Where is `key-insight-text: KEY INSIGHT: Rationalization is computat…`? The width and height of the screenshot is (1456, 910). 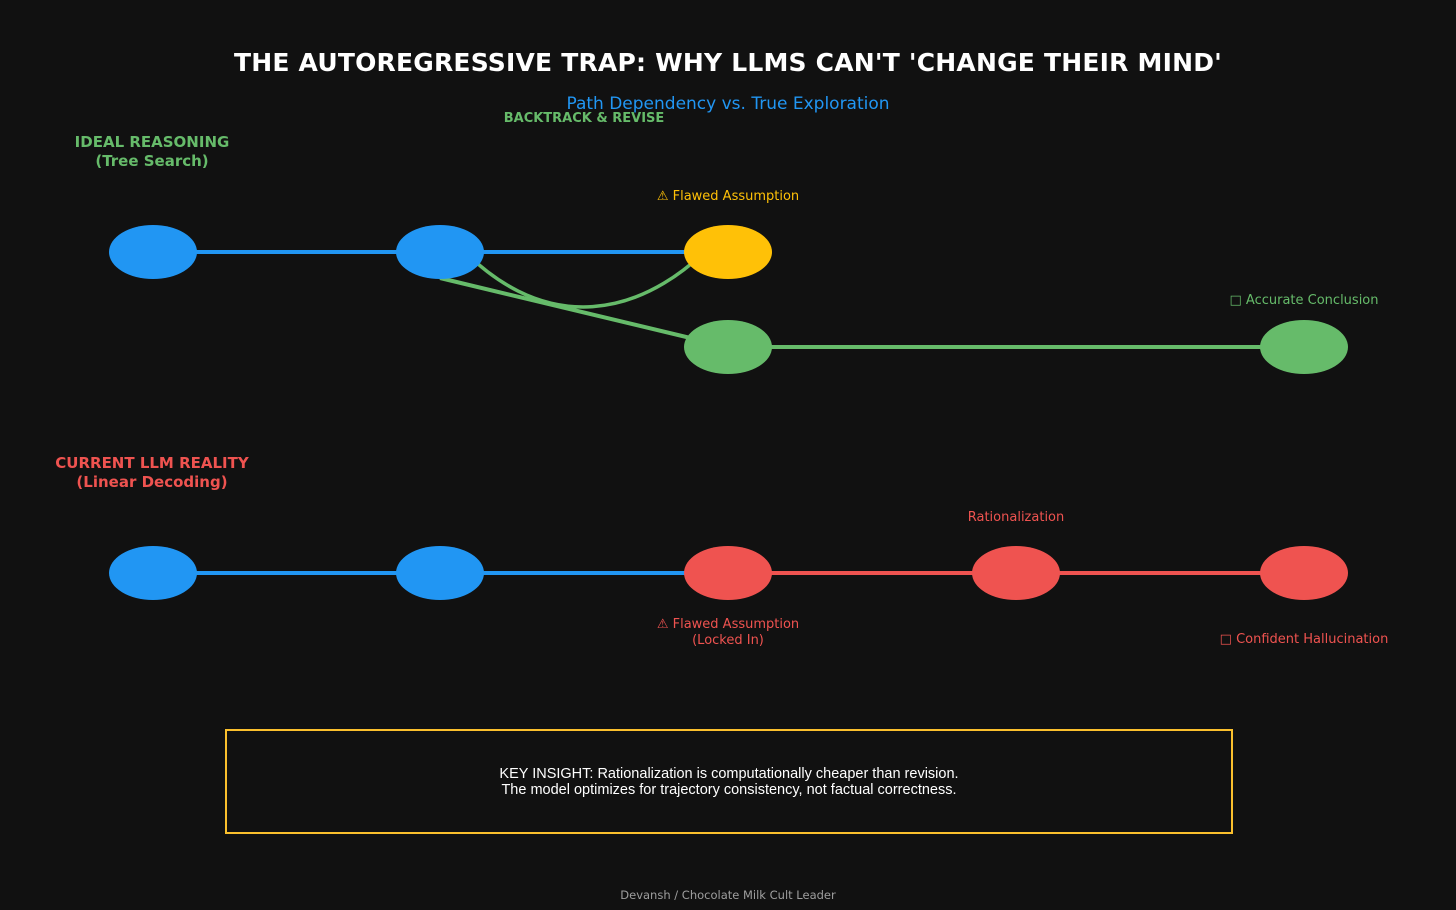
key-insight-text: KEY INSIGHT: Rationalization is computat… is located at coordinates (729, 781).